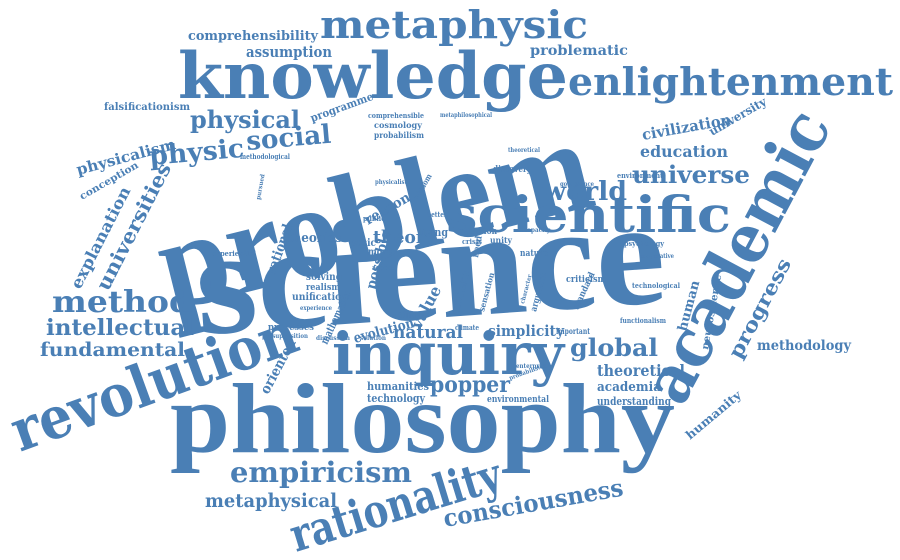  Describe the element at coordinates (398, 125) in the screenshot. I see `word-cosmology: cosmology` at that location.